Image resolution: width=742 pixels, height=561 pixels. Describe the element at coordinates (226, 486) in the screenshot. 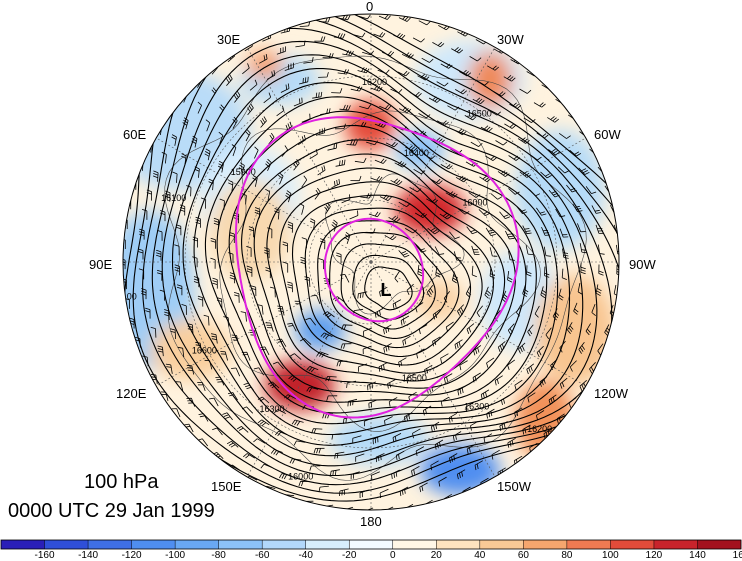

I see `lon-label-150e: 150E` at that location.